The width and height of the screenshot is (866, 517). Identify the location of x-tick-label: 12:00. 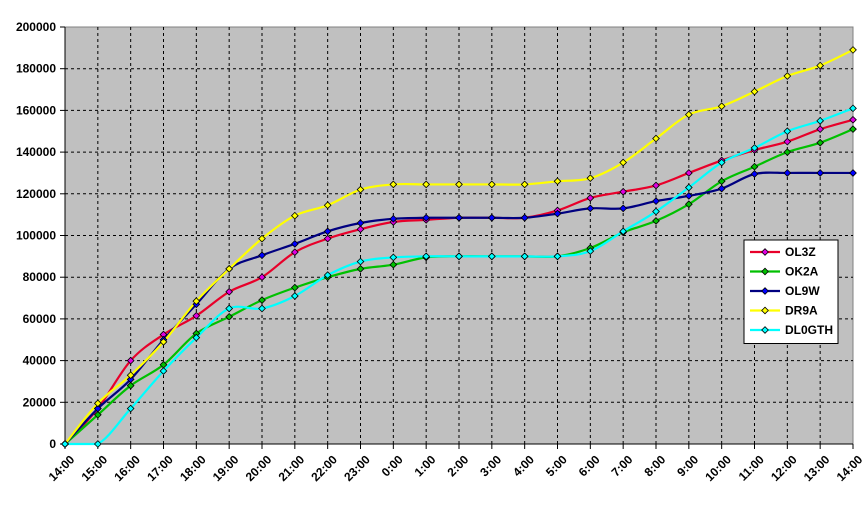
(784, 468).